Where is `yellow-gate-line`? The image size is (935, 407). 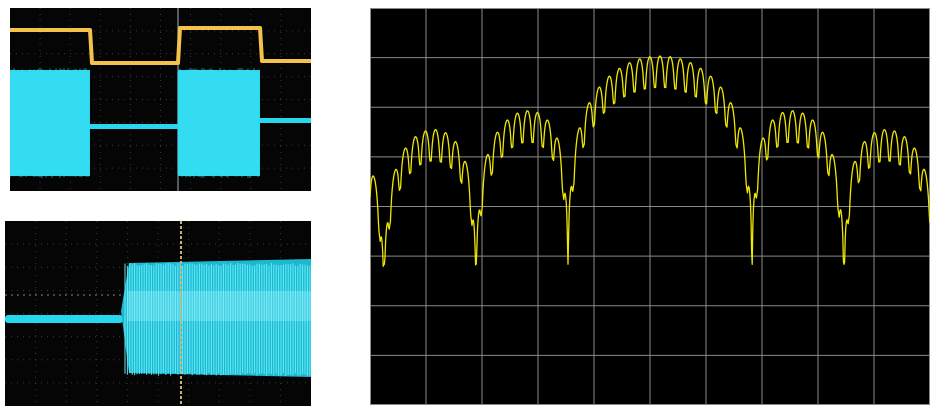 yellow-gate-line is located at coordinates (160, 45).